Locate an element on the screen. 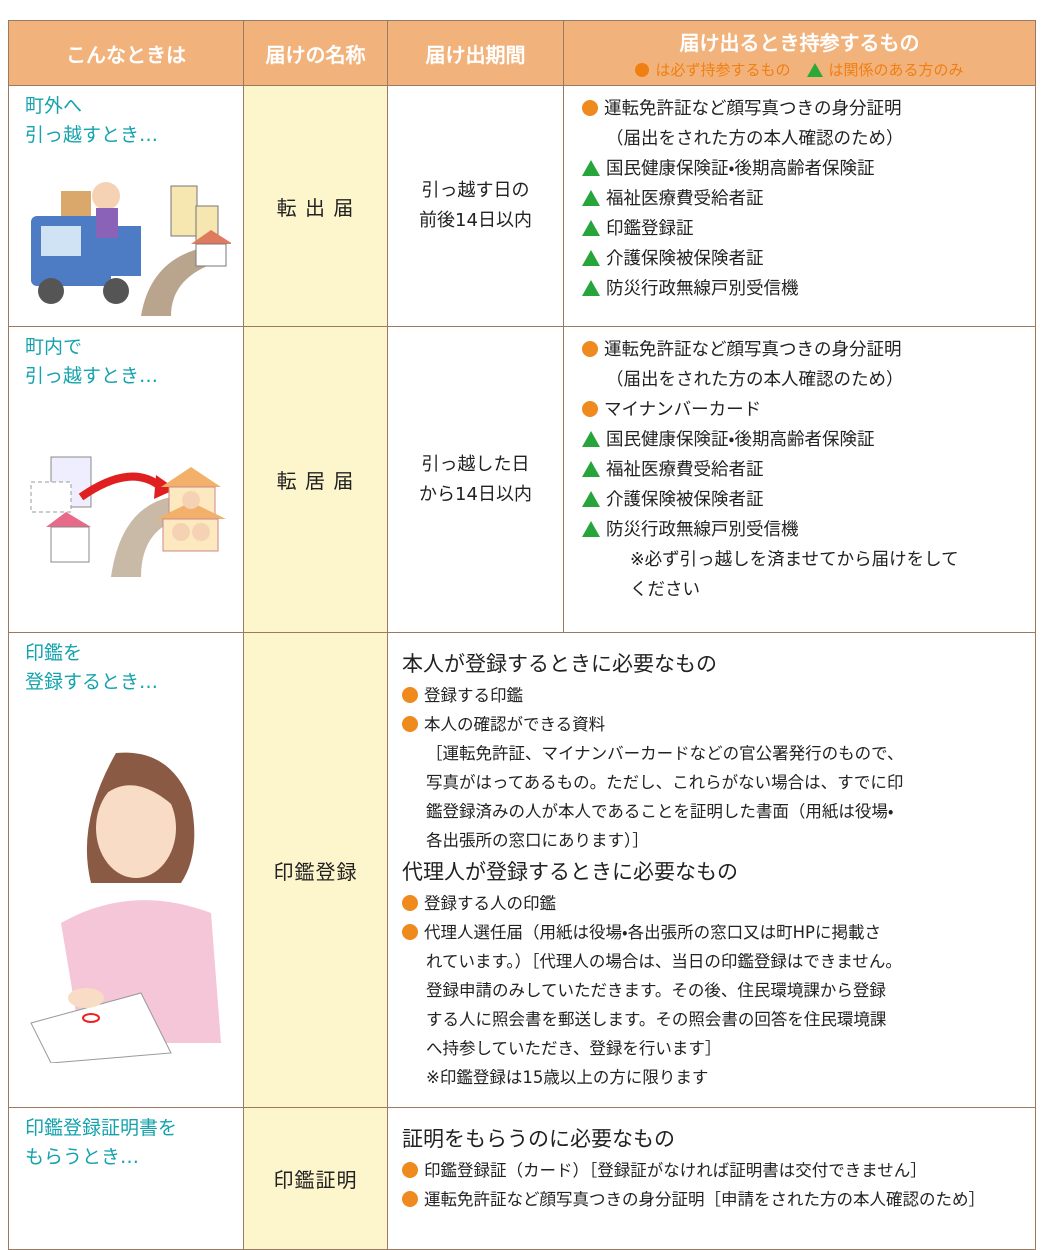 The height and width of the screenshot is (1250, 1045). item-text: れています。）［代理人の場合は、当日の印鑑登録はできません。 is located at coordinates (664, 961).